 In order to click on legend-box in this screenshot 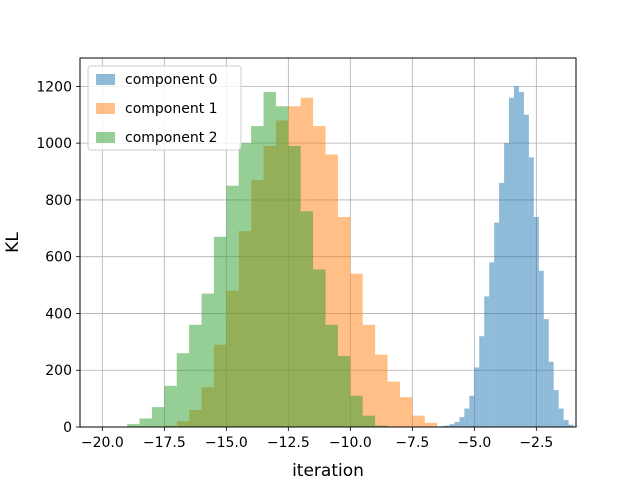, I will do `click(164, 108)`.